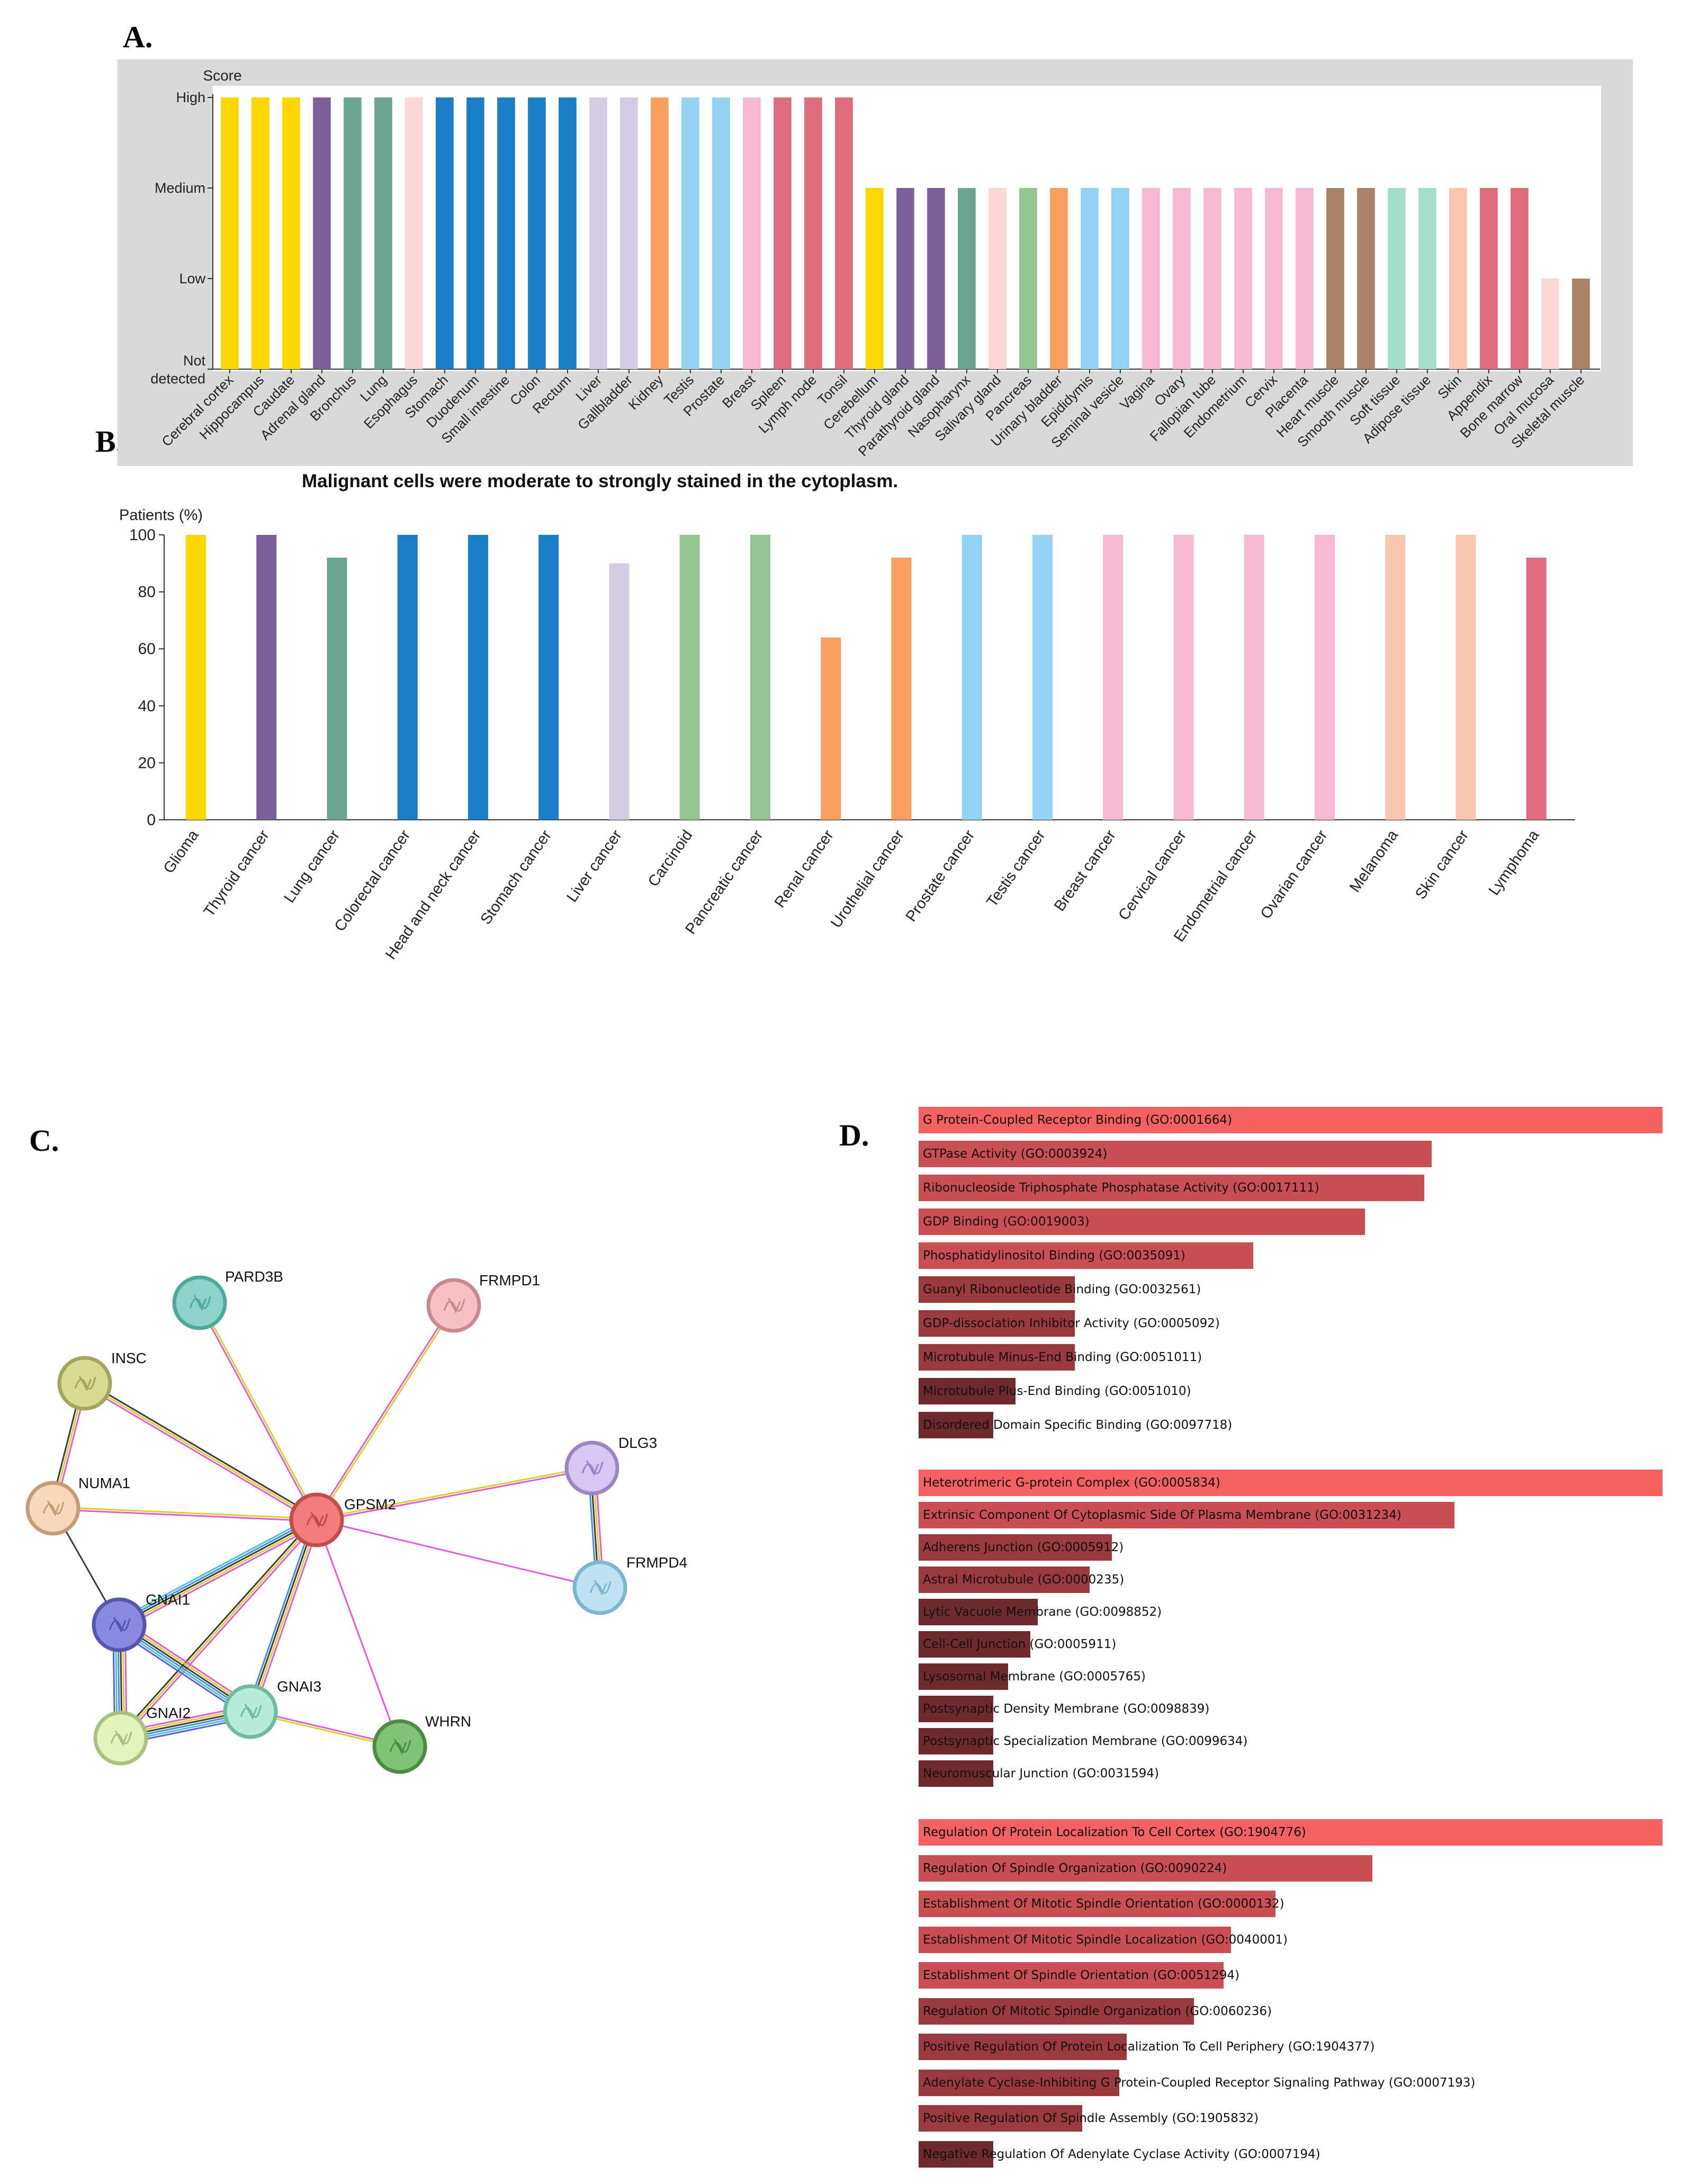 The image size is (1689, 2184). I want to click on protein-label: DLG3, so click(637, 1443).